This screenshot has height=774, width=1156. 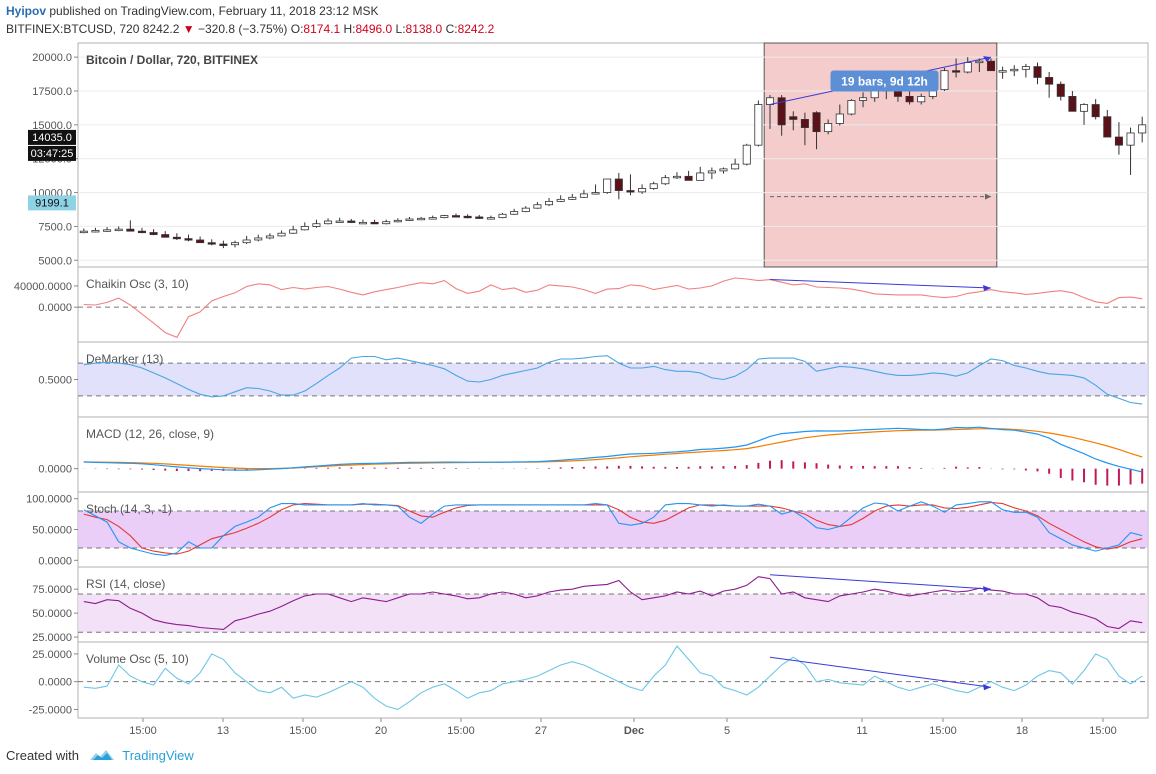 I want to click on chart-title: Bitcoin / Dollar, 720, BITFINEX, so click(x=172, y=60).